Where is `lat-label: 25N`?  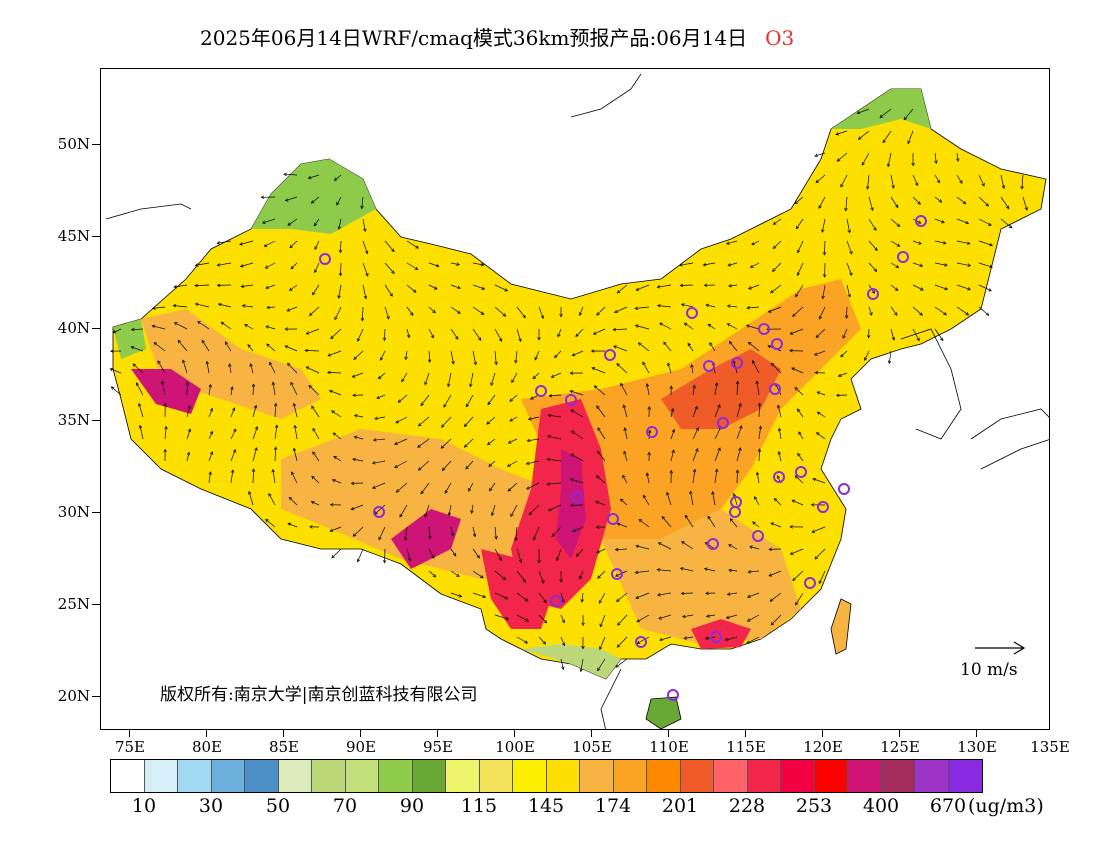 lat-label: 25N is located at coordinates (73, 604).